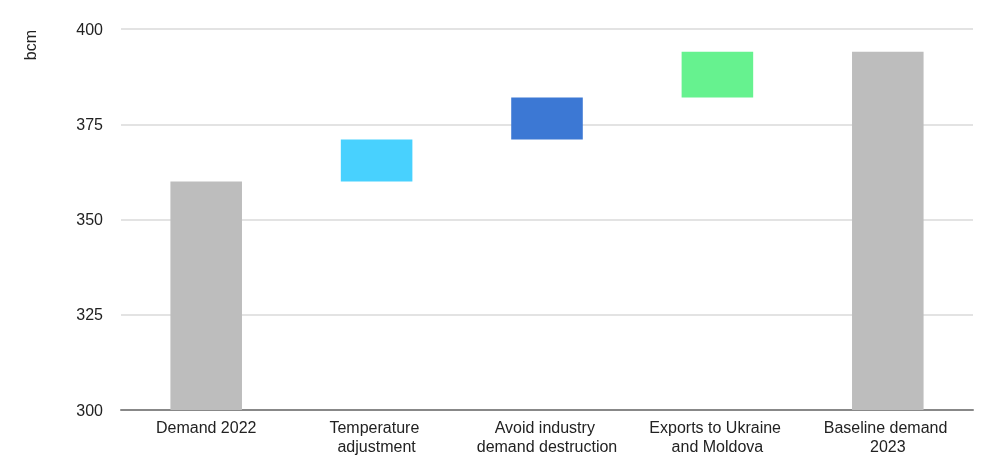 The width and height of the screenshot is (1001, 476). What do you see at coordinates (30, 45) in the screenshot?
I see `y-axis-title: bcm` at bounding box center [30, 45].